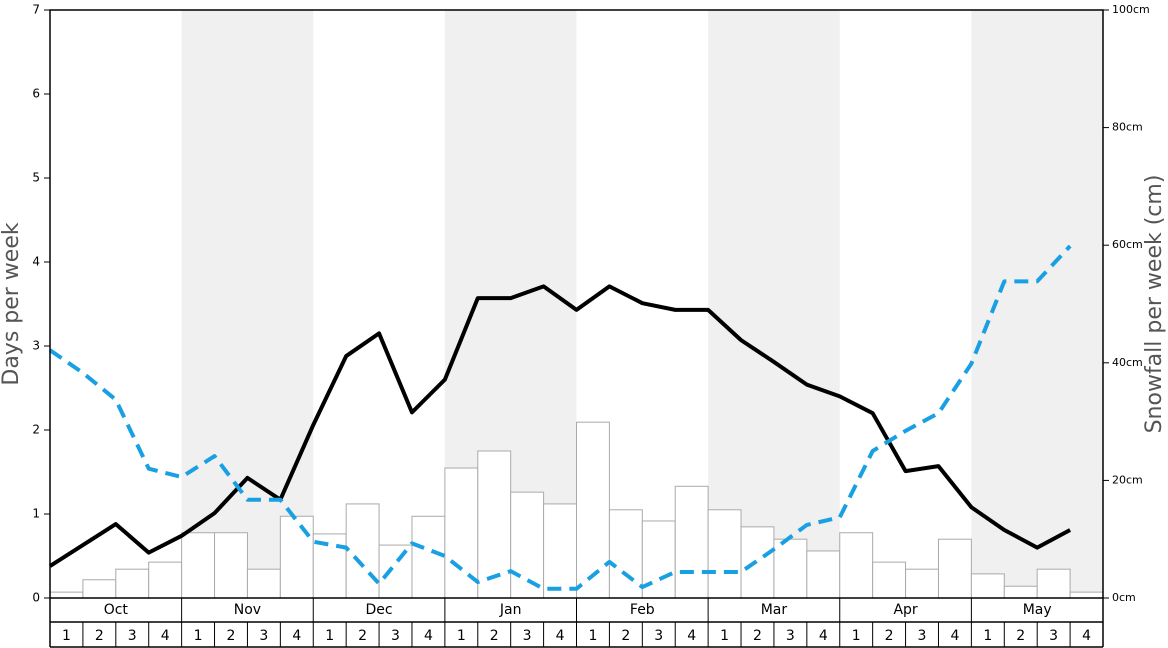 This screenshot has height=648, width=1168. I want to click on month-label: Oct, so click(116, 610).